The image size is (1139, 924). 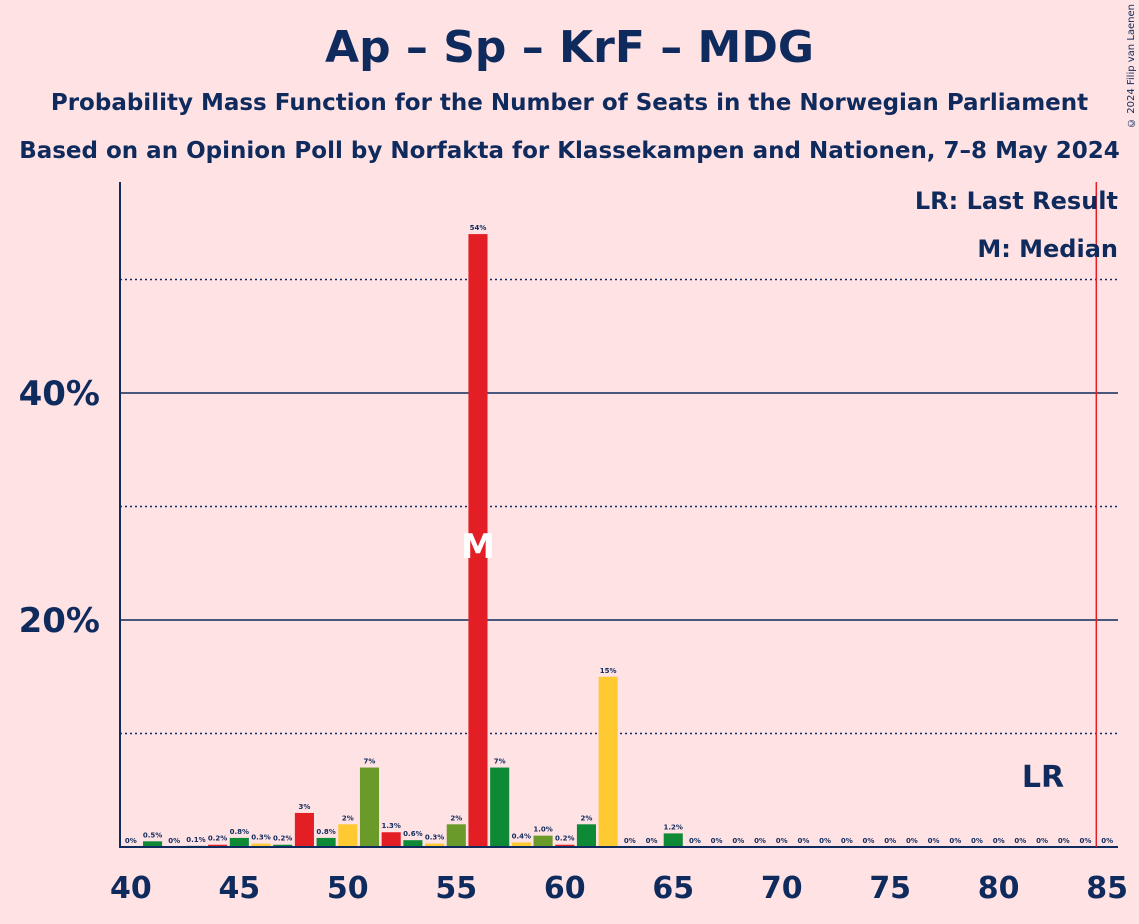 What do you see at coordinates (803, 841) in the screenshot?
I see `bar-label-71: 0%` at bounding box center [803, 841].